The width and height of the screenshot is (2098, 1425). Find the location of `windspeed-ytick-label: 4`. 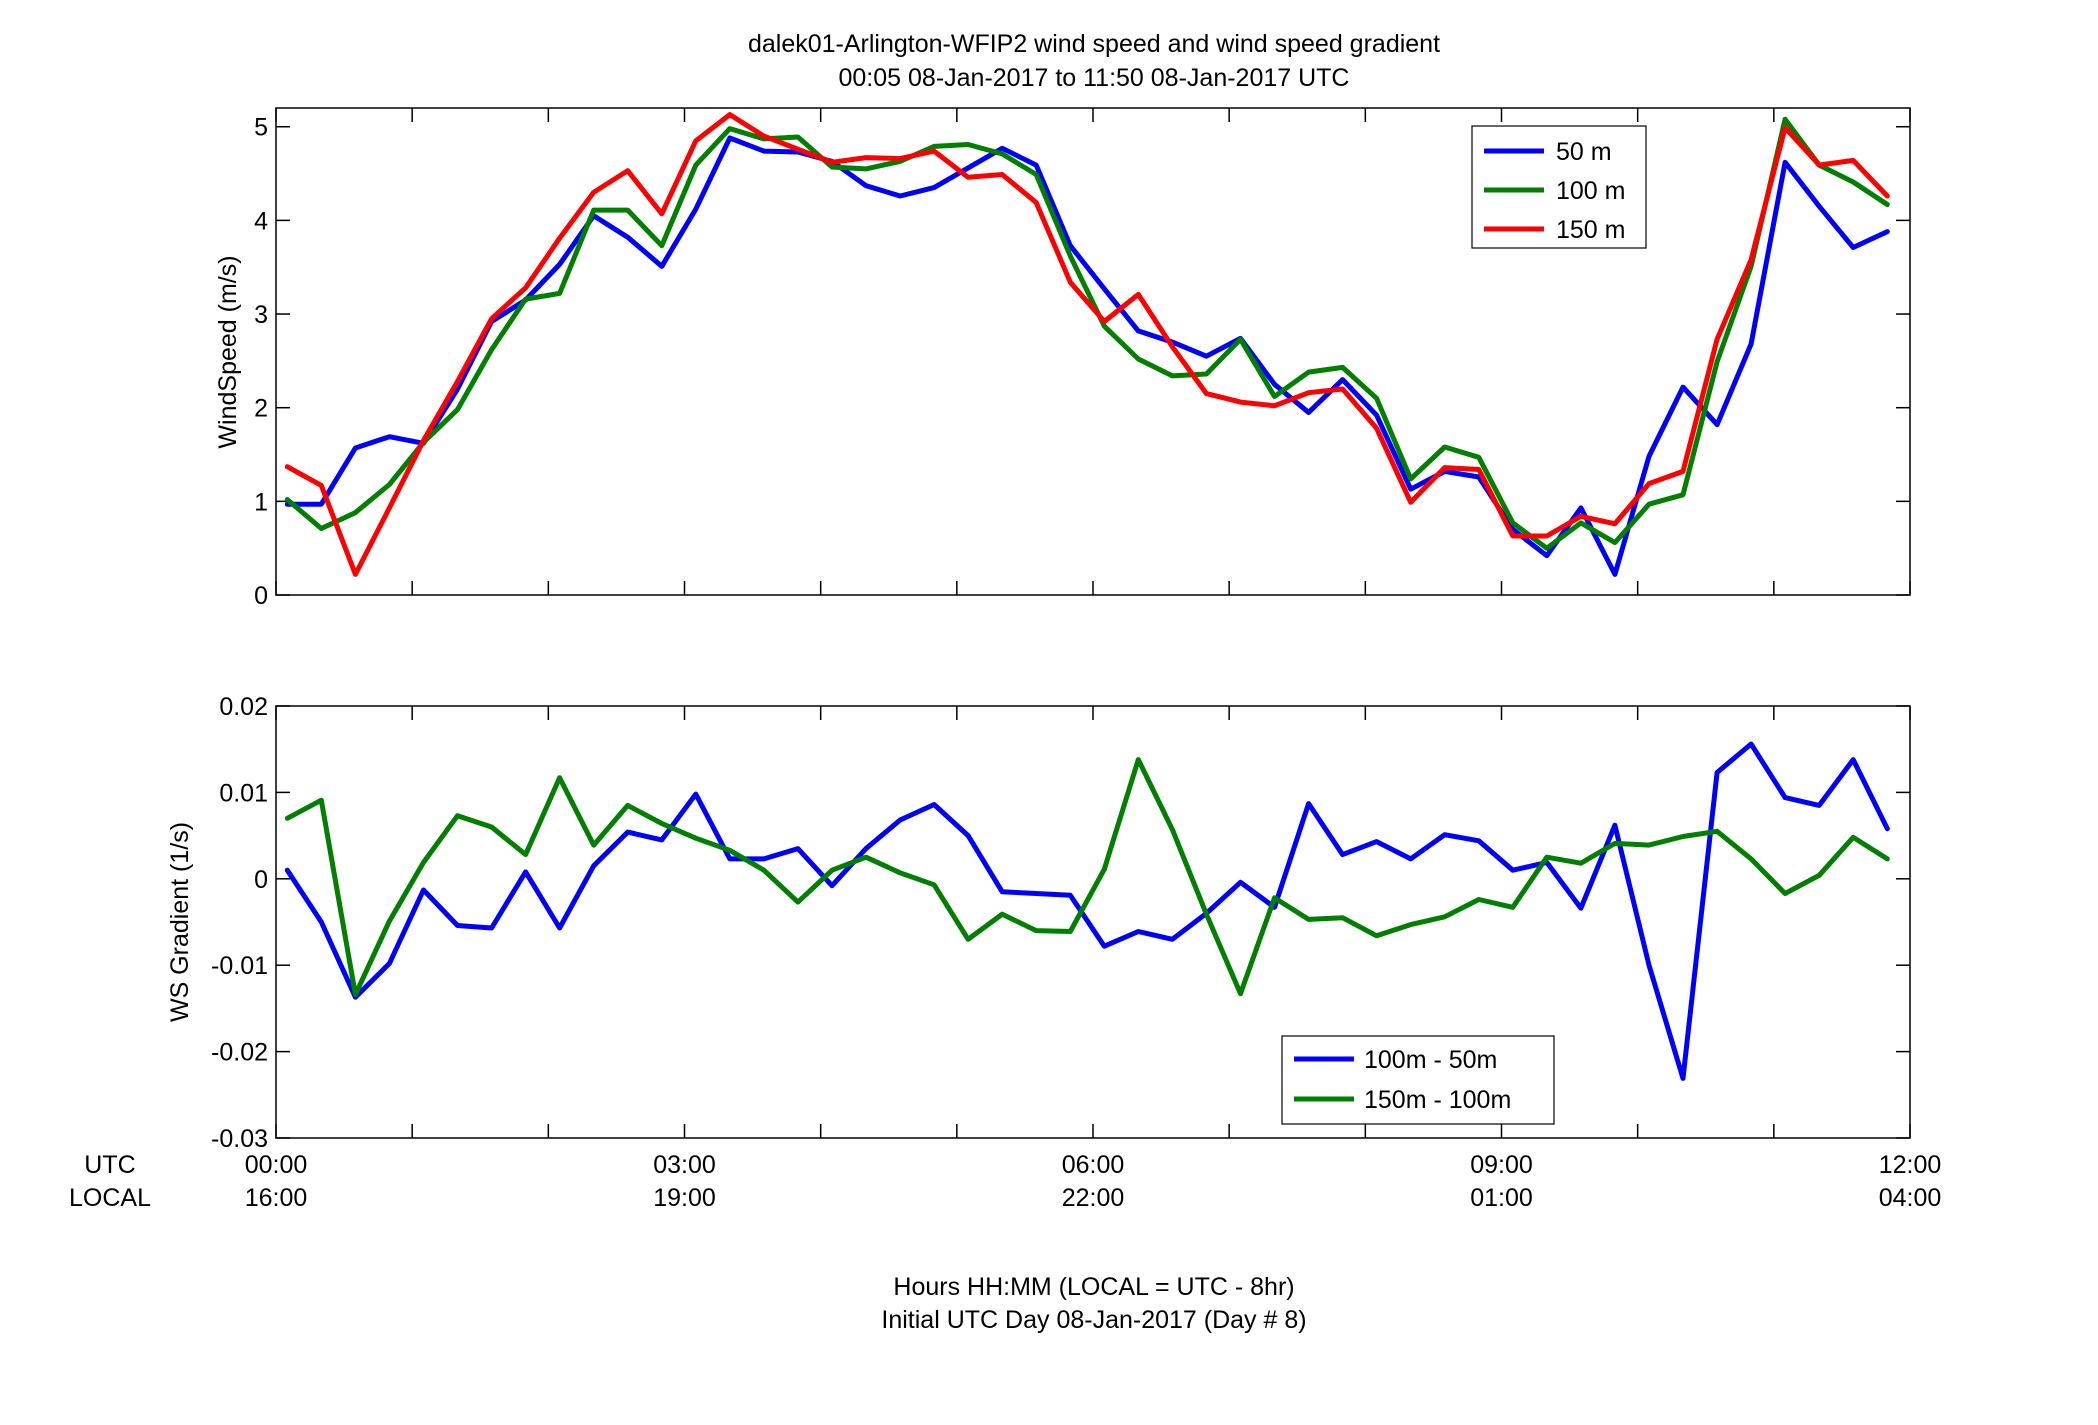

windspeed-ytick-label: 4 is located at coordinates (261, 221).